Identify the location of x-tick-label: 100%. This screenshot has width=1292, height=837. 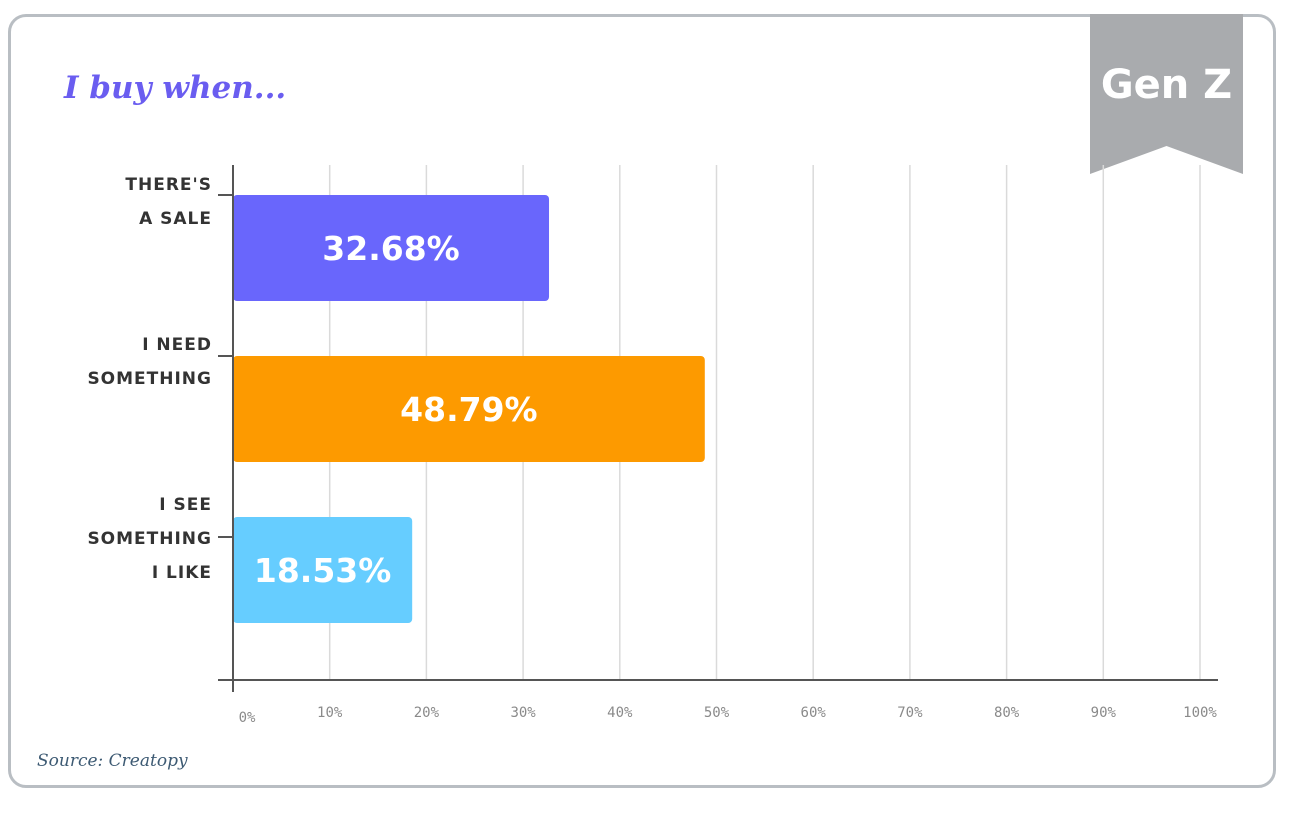
(1200, 713).